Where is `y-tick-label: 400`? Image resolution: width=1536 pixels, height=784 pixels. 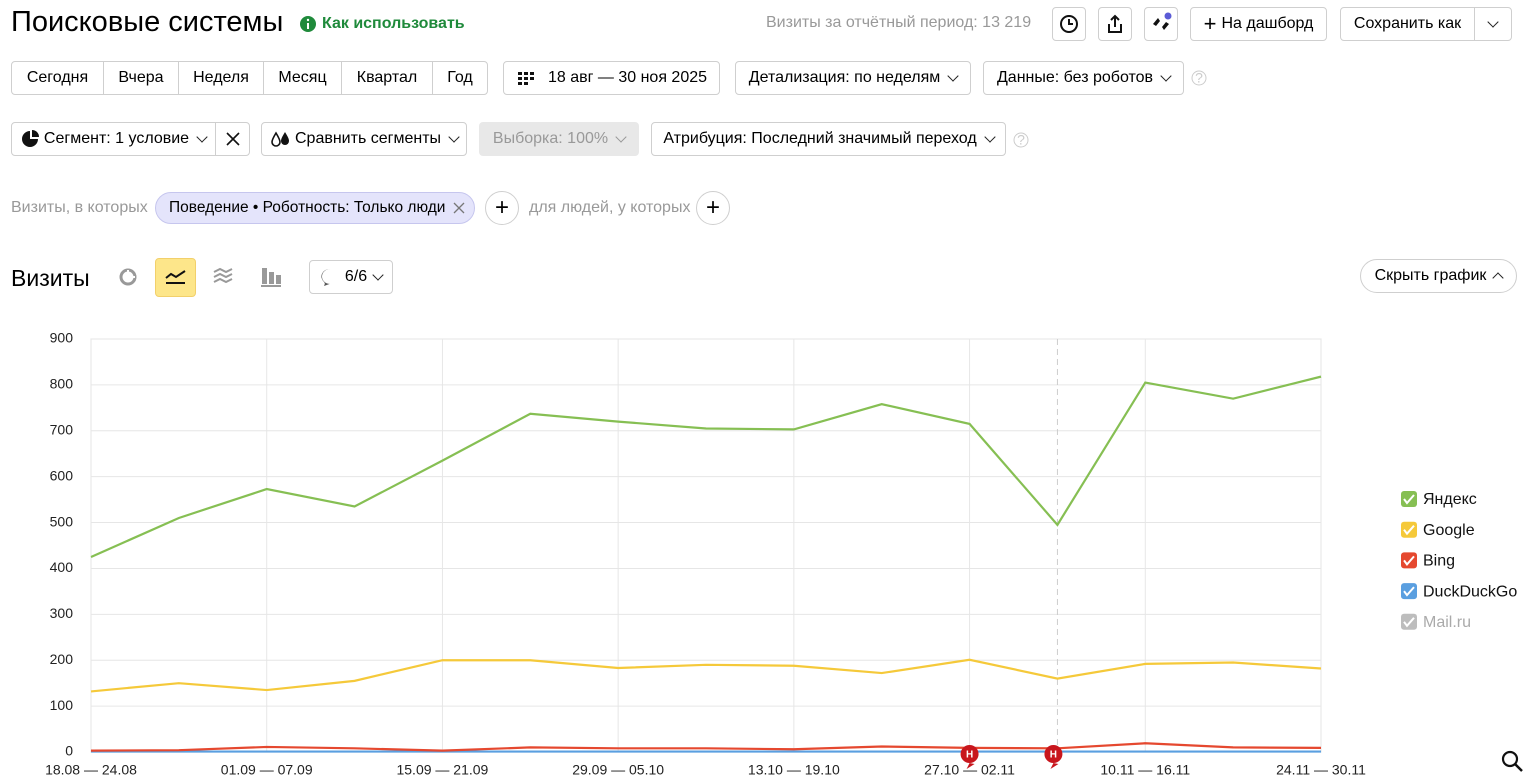
y-tick-label: 400 is located at coordinates (62, 567).